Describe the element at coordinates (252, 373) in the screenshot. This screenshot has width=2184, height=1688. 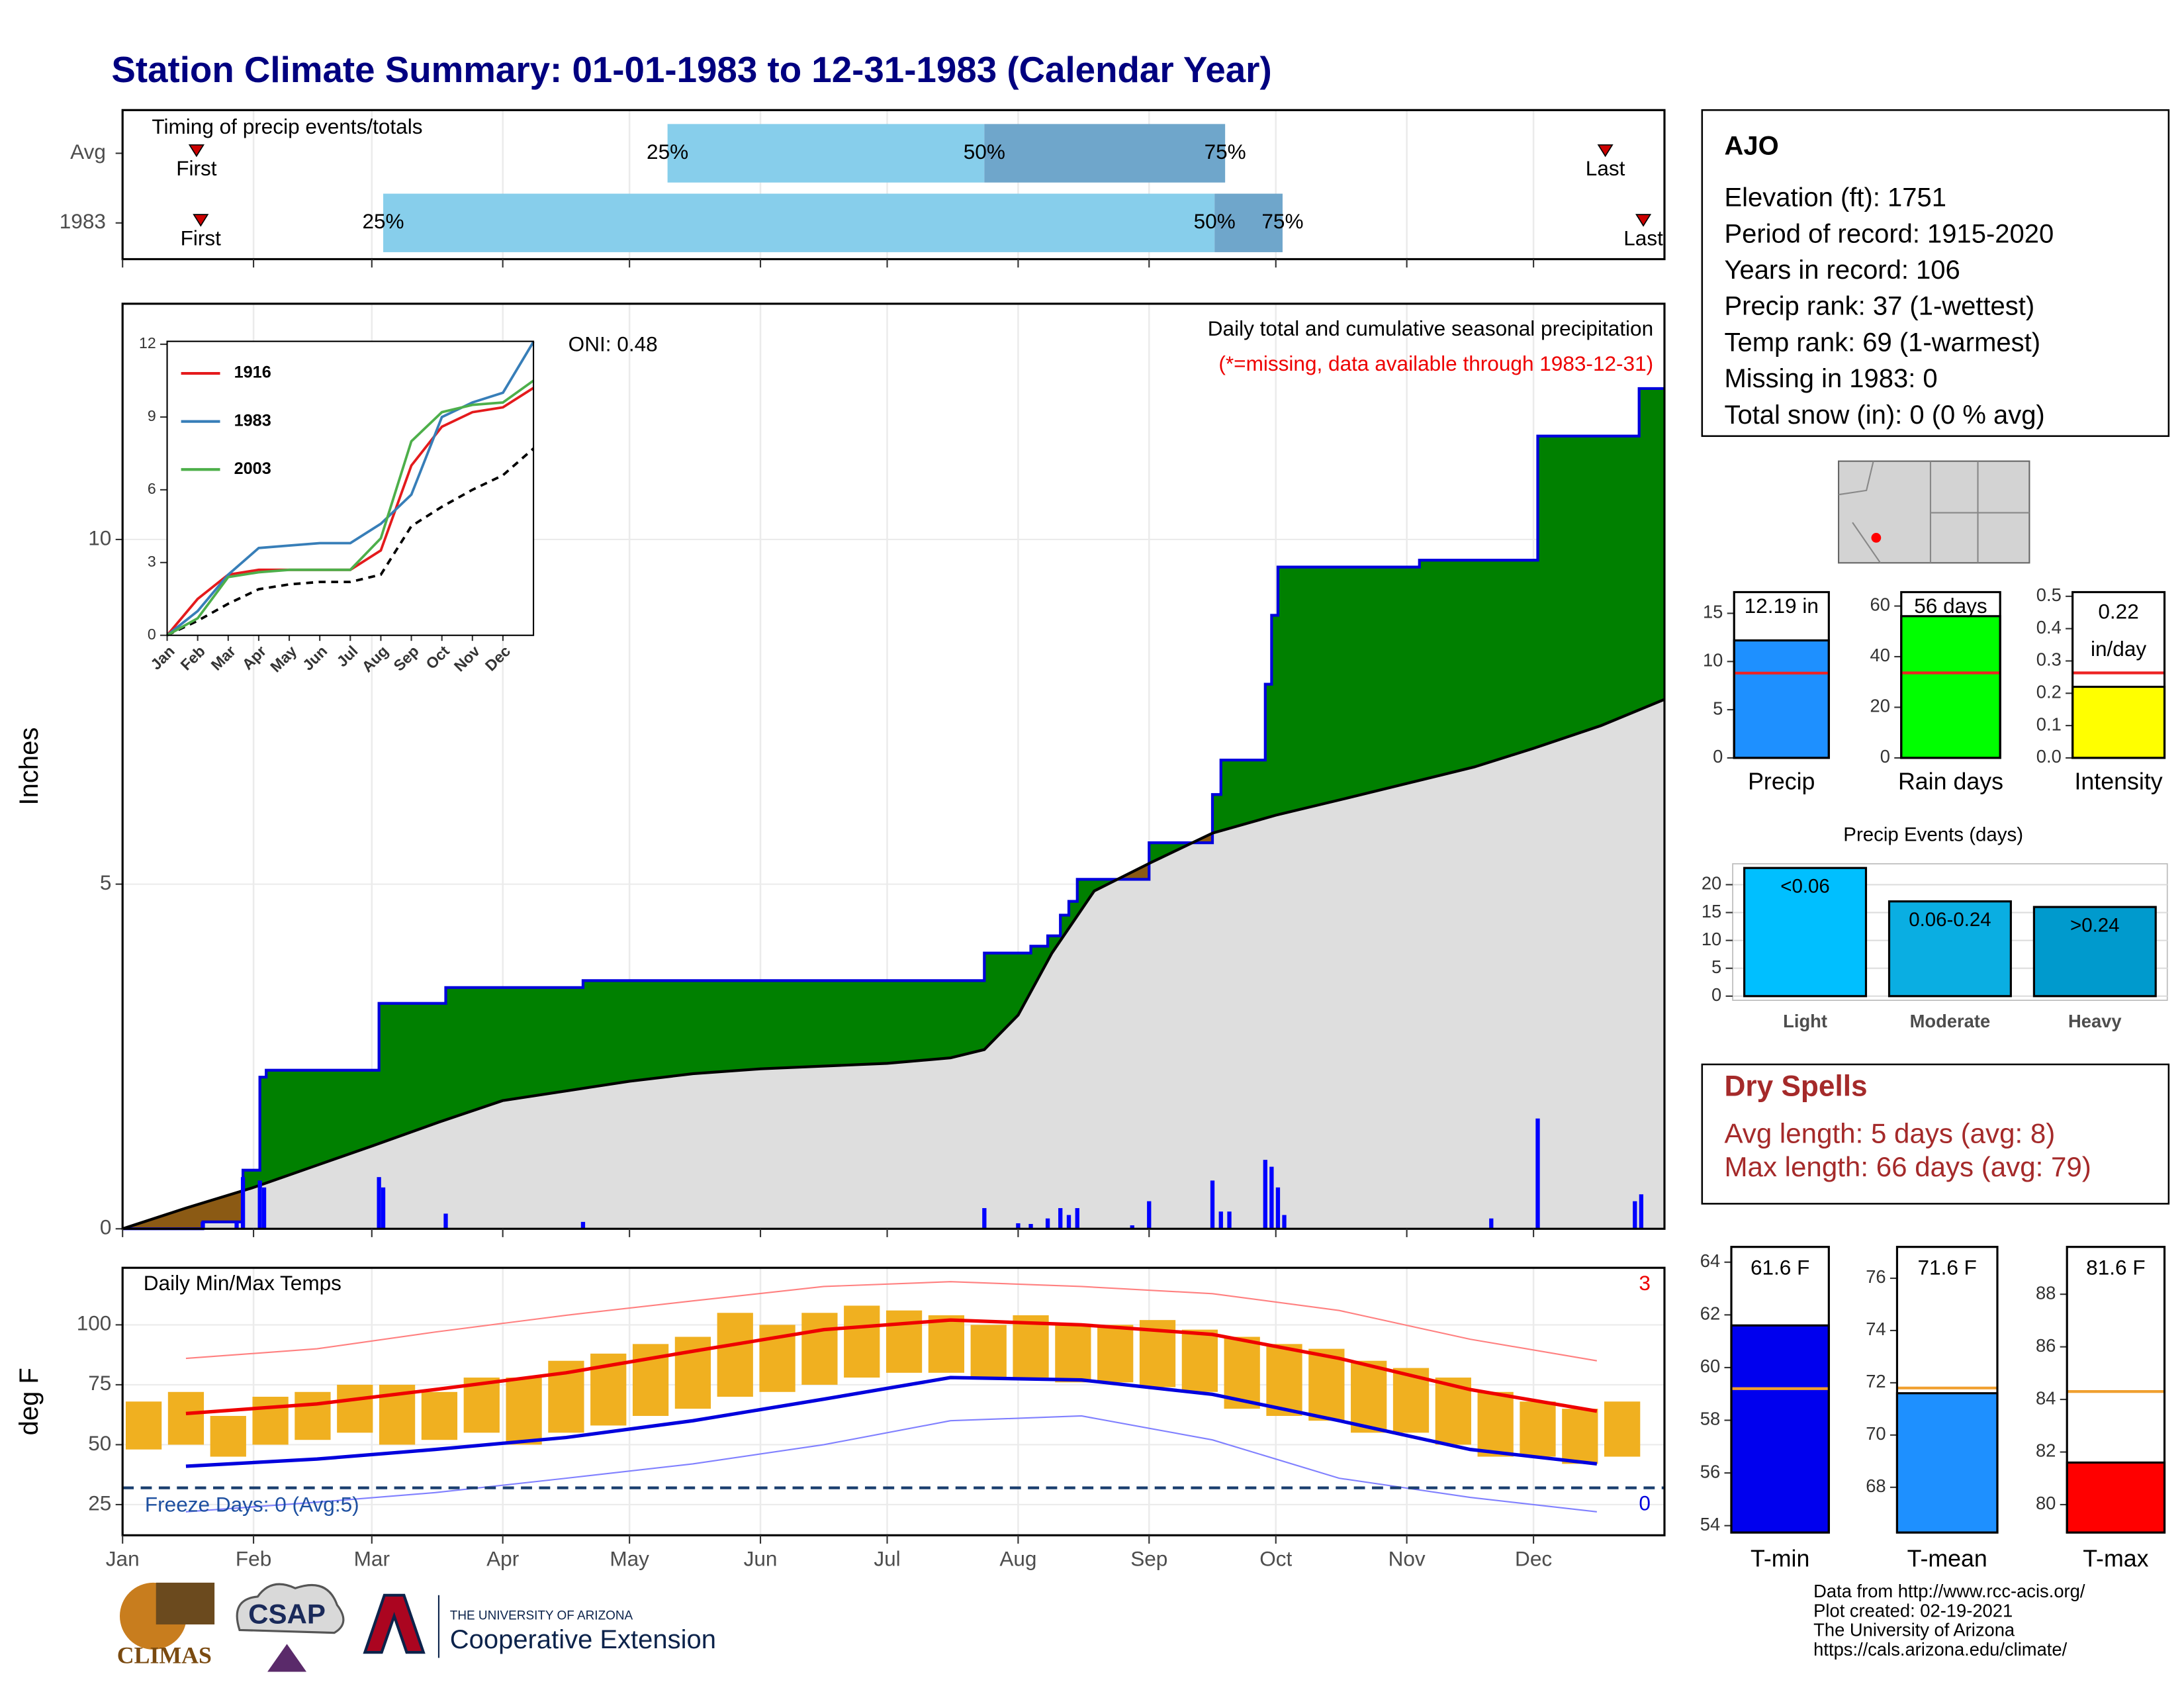
I see `legend-label: 1916` at that location.